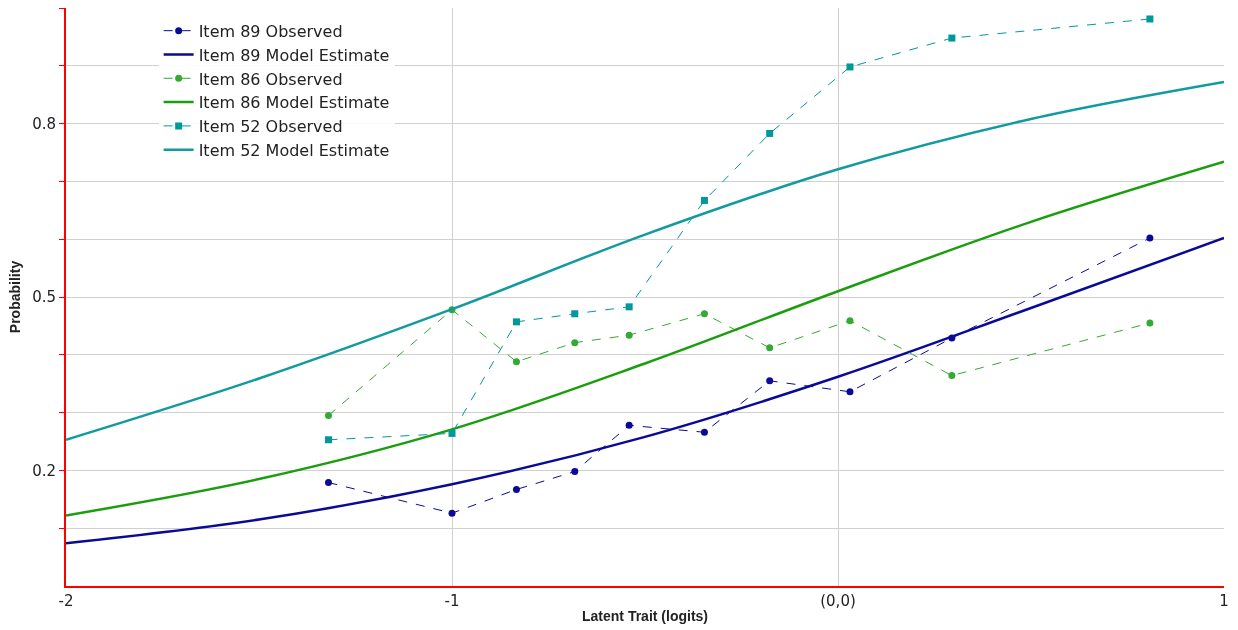 The height and width of the screenshot is (630, 1238). Describe the element at coordinates (294, 55) in the screenshot. I see `legend-label: Item 89 Model Estimate` at that location.